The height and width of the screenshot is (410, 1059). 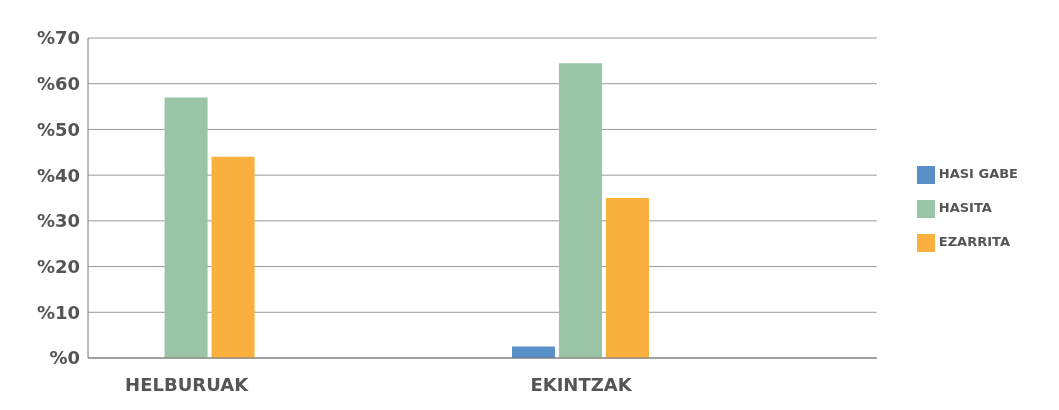 I want to click on x-tick-label: EKINTZAK, so click(x=581, y=384).